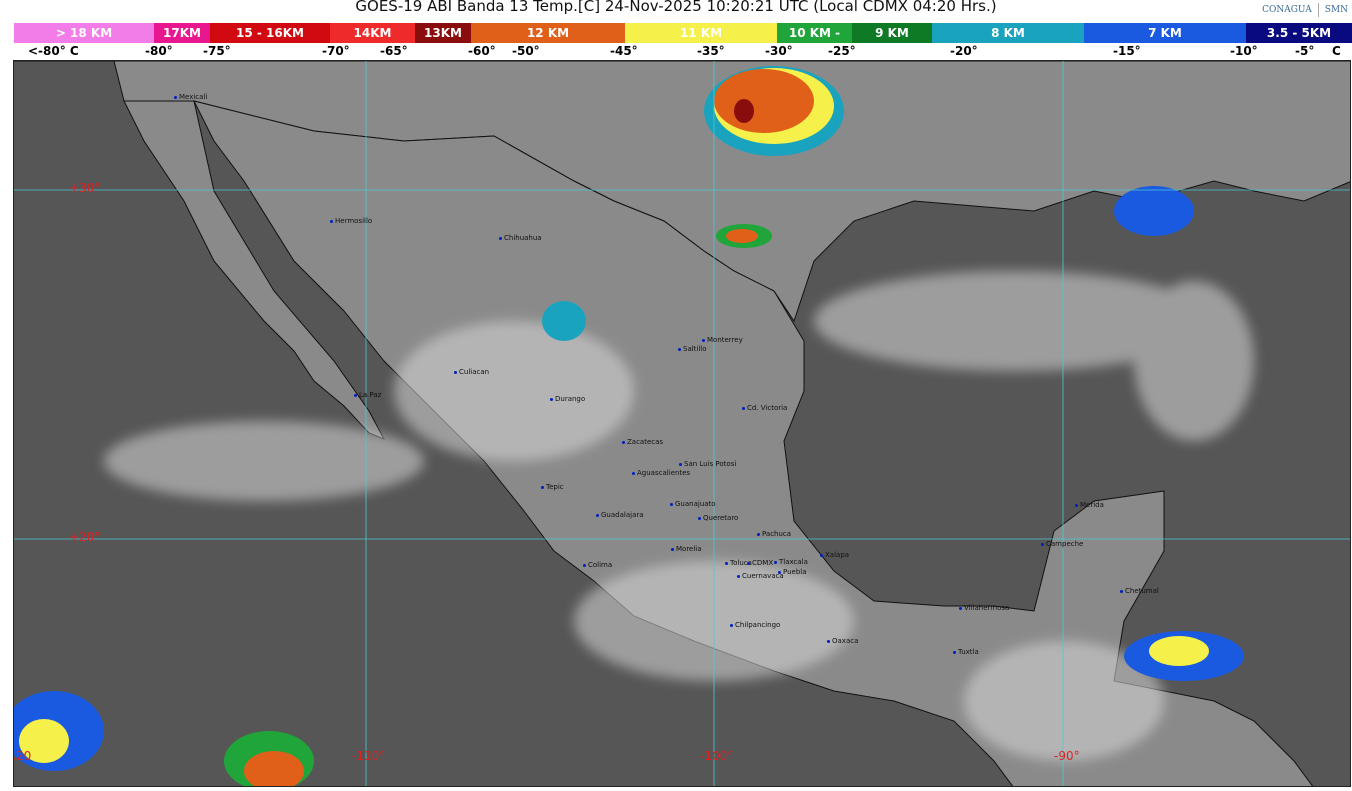  What do you see at coordinates (792, 572) in the screenshot?
I see `city-label: Puebla` at bounding box center [792, 572].